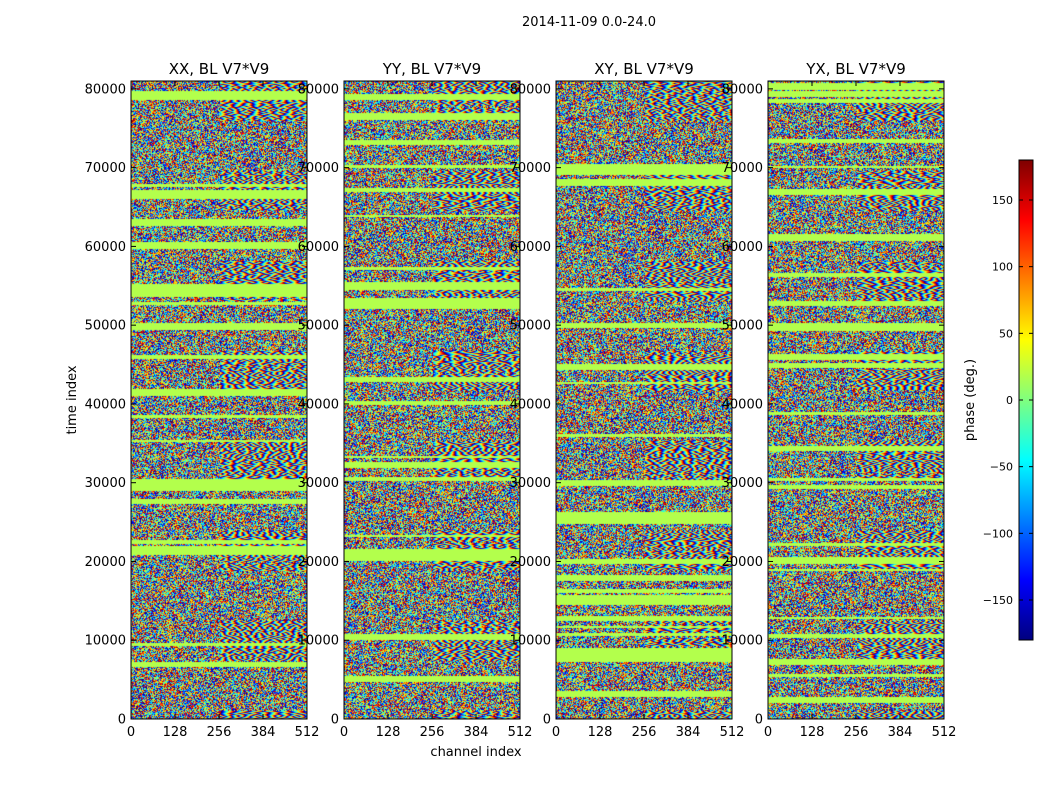 This screenshot has width=1050, height=800. Describe the element at coordinates (1002, 267) in the screenshot. I see `colorbar-tick-label: 100` at that location.